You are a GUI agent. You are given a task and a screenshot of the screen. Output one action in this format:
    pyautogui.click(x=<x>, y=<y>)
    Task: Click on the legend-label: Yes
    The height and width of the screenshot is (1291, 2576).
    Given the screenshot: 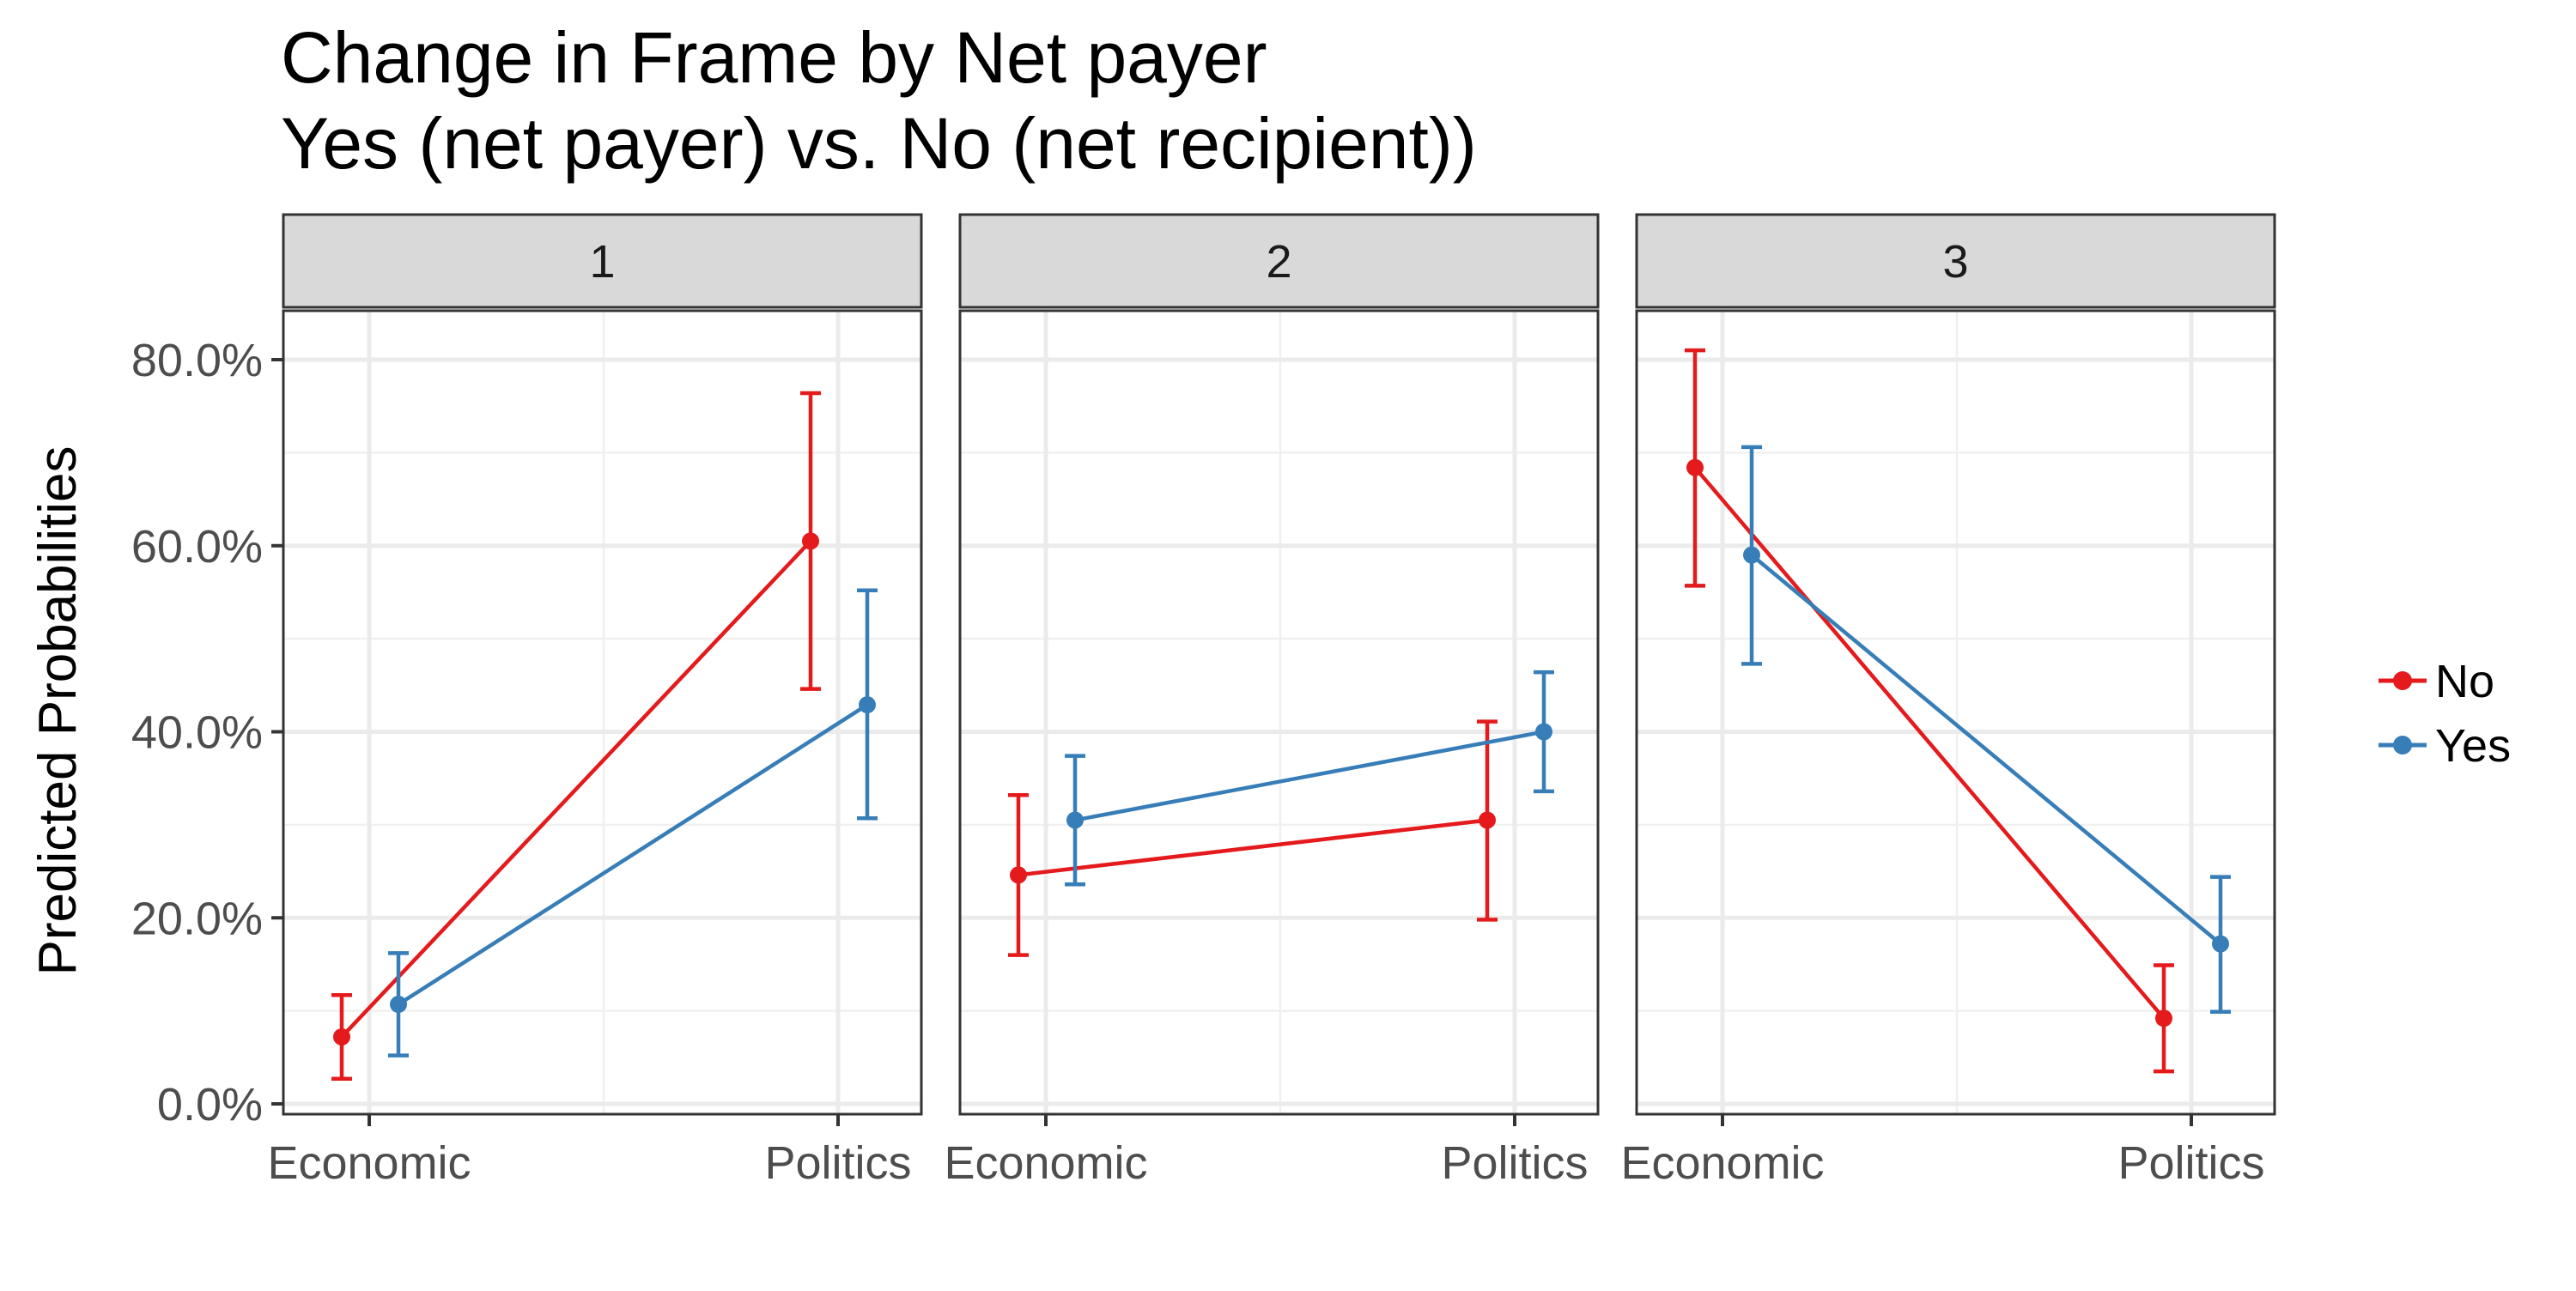 What is the action you would take?
    pyautogui.click(x=2473, y=746)
    